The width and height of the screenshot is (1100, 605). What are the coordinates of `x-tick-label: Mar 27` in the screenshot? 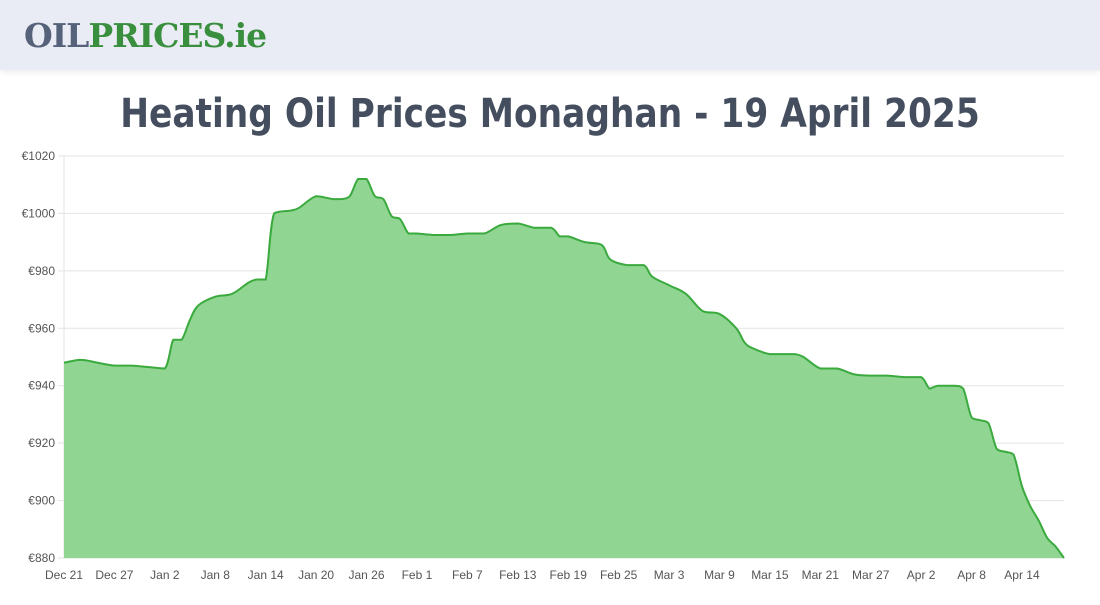 It's located at (871, 575).